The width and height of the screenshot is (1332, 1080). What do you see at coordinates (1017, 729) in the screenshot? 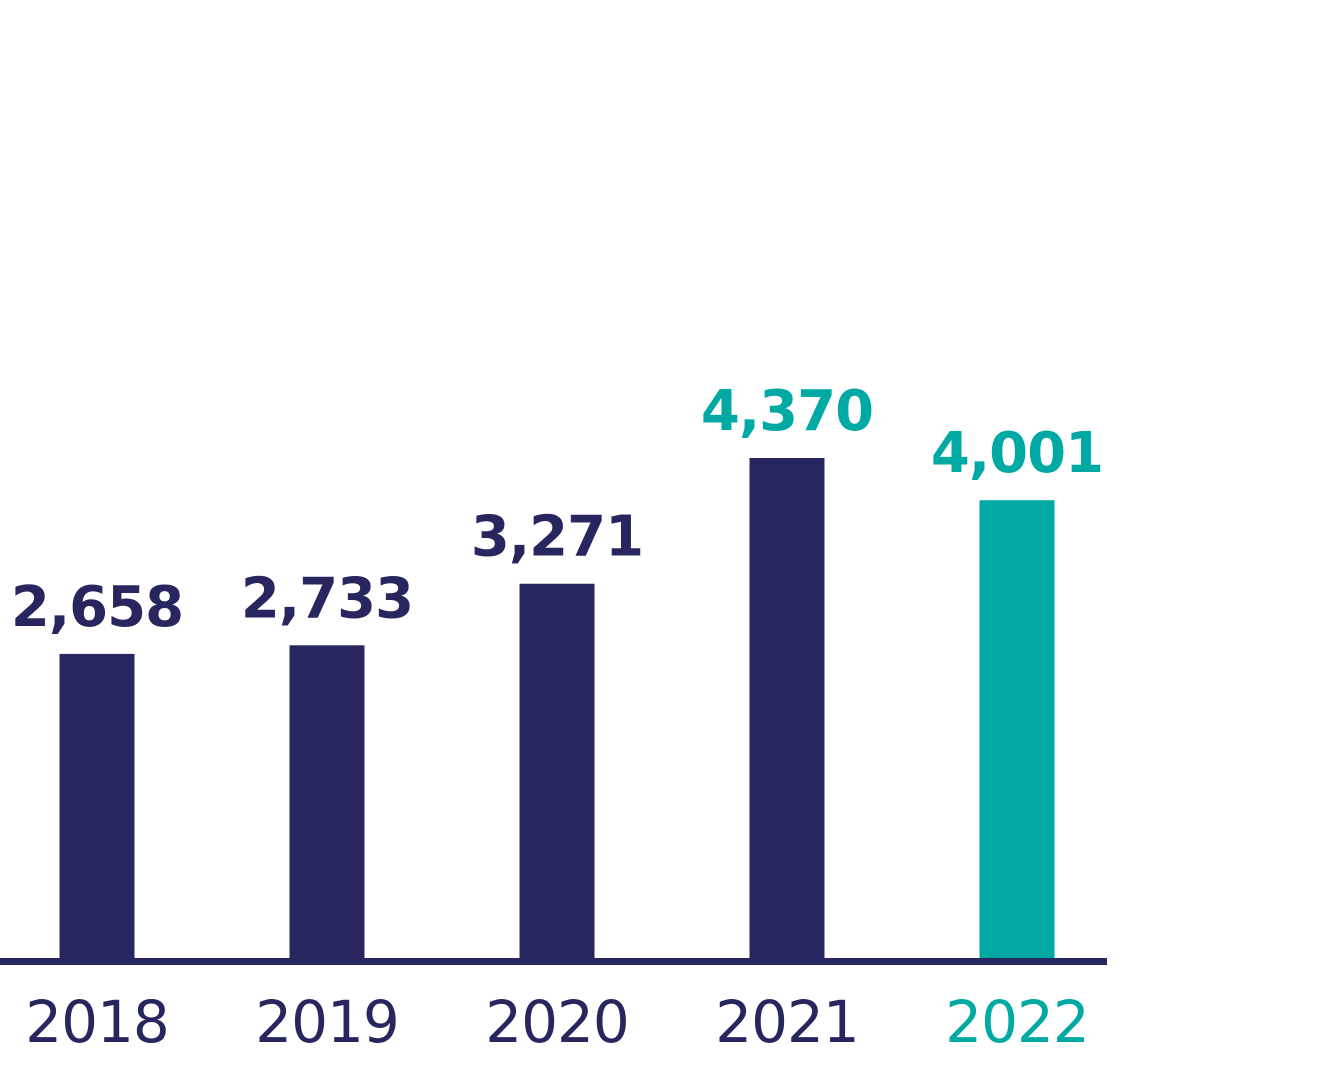
I see `bar-2022` at bounding box center [1017, 729].